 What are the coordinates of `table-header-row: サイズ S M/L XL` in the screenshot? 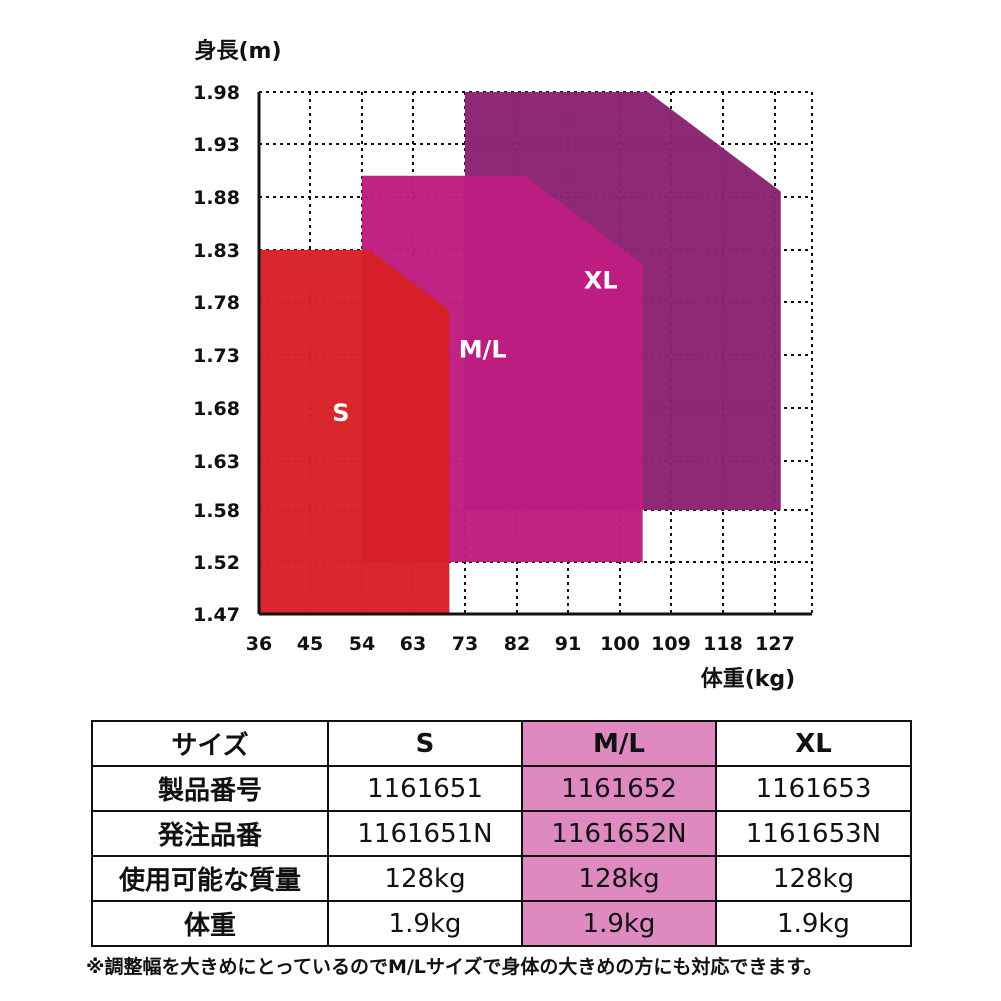 It's located at (501, 743).